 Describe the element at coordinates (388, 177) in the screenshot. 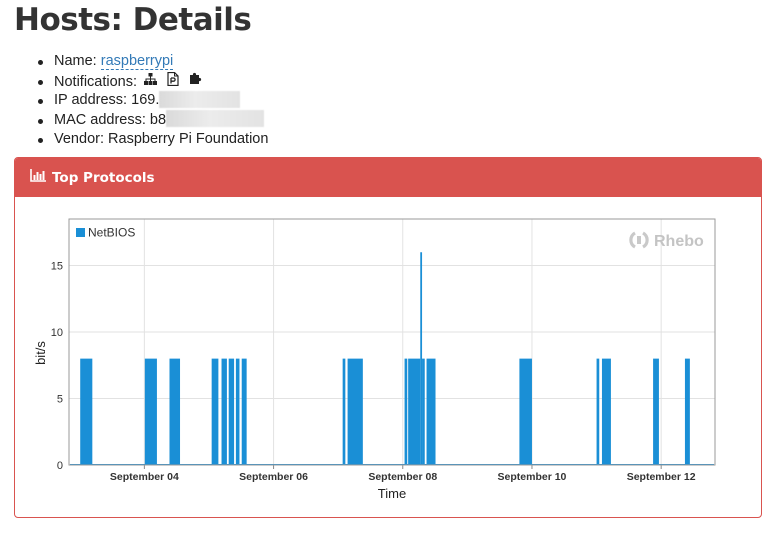

I see `panel-header: Top Protocols` at that location.